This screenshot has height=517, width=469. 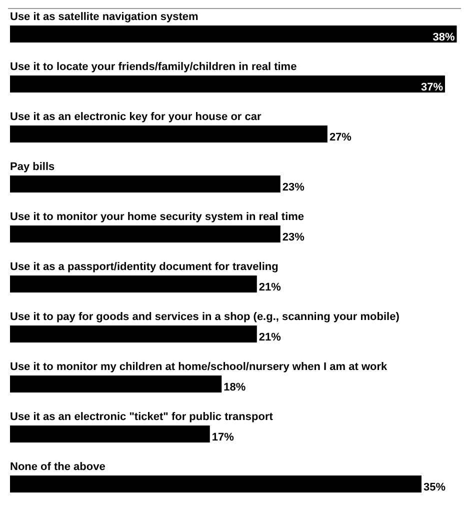 What do you see at coordinates (434, 488) in the screenshot?
I see `data-label: 35%` at bounding box center [434, 488].